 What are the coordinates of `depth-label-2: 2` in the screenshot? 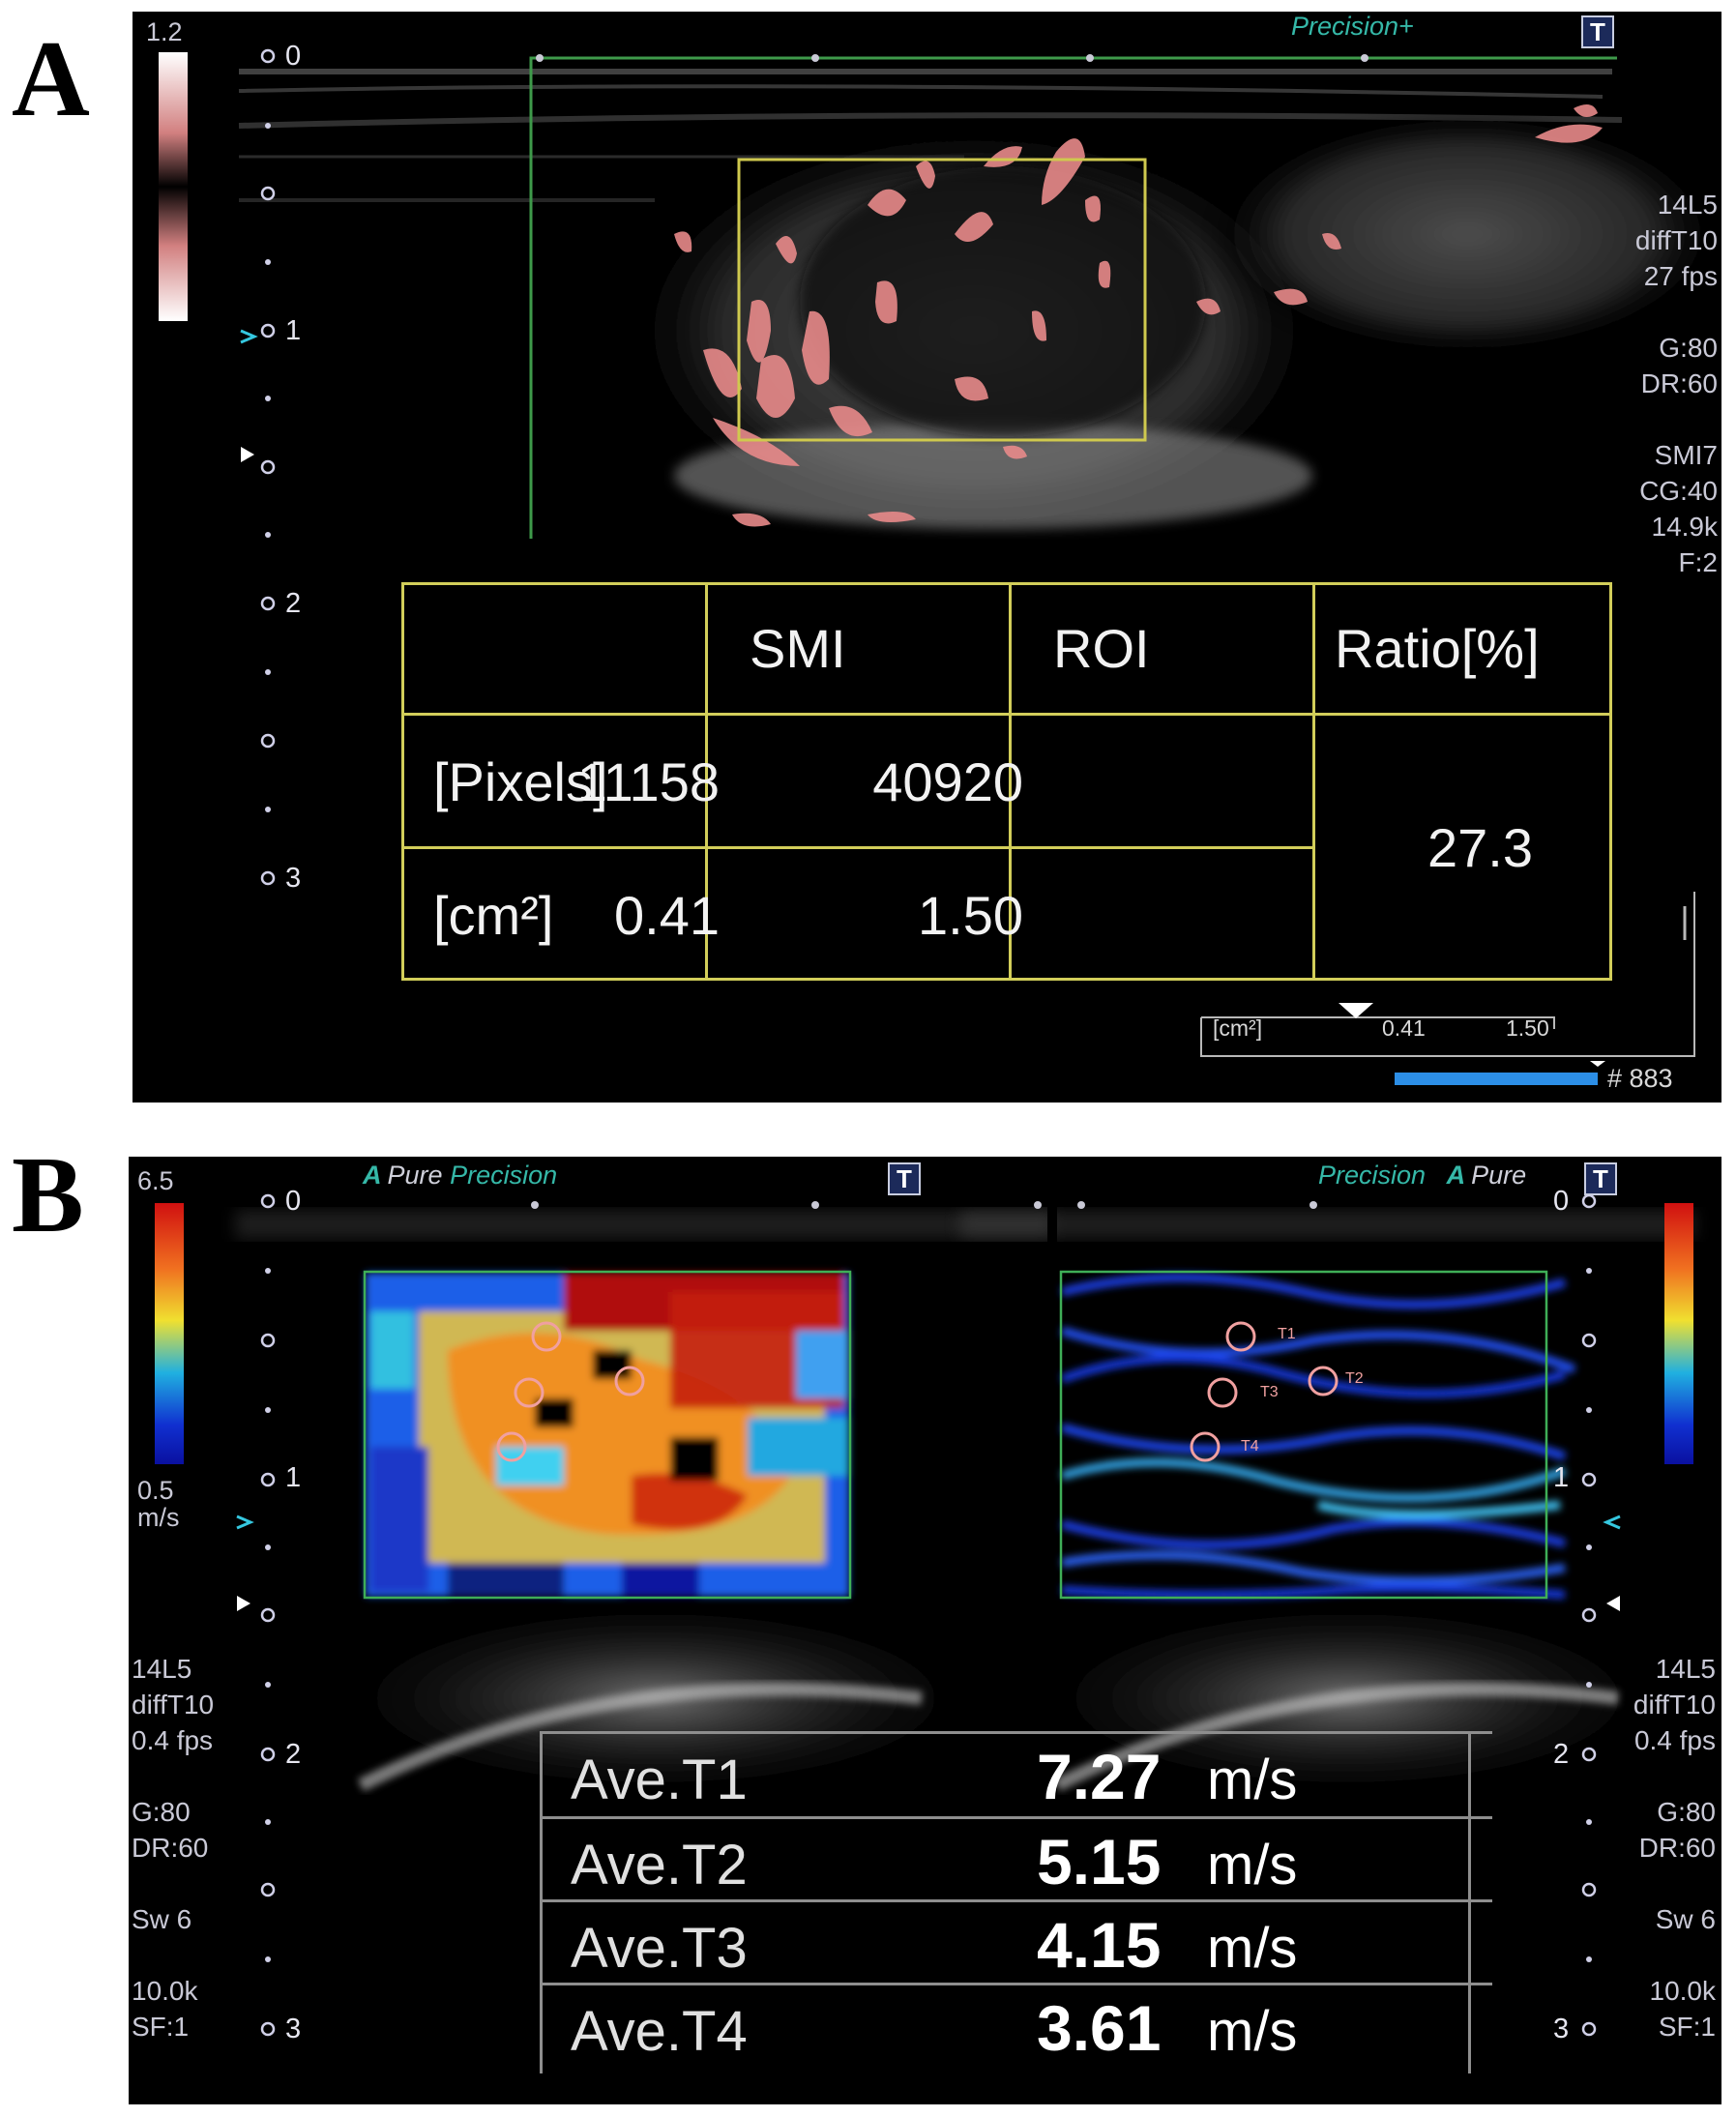 It's located at (293, 603).